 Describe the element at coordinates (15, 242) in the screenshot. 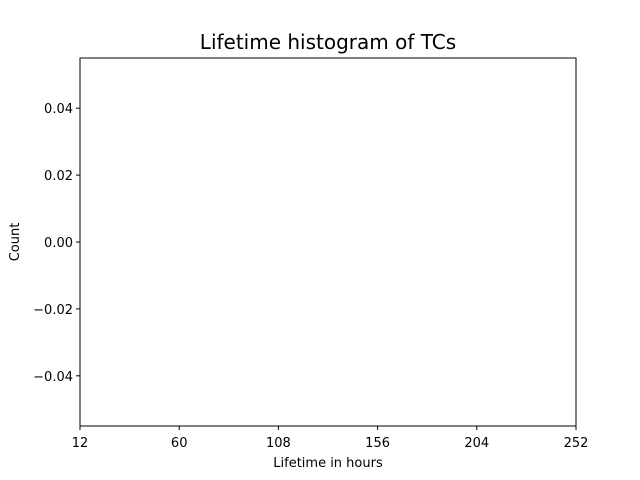

I see `y-axis-label: Count` at that location.